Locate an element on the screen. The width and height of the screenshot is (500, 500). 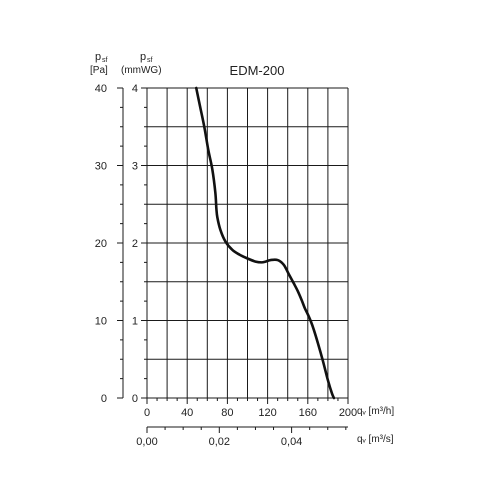
pressure-pa-unit: [Pa] is located at coordinates (99, 70).